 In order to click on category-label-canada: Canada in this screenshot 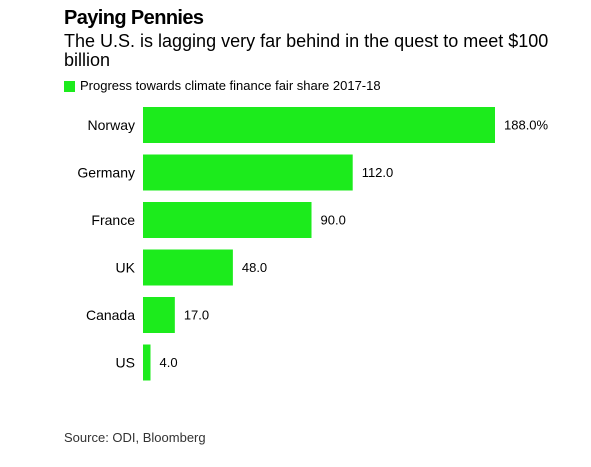, I will do `click(110, 315)`.